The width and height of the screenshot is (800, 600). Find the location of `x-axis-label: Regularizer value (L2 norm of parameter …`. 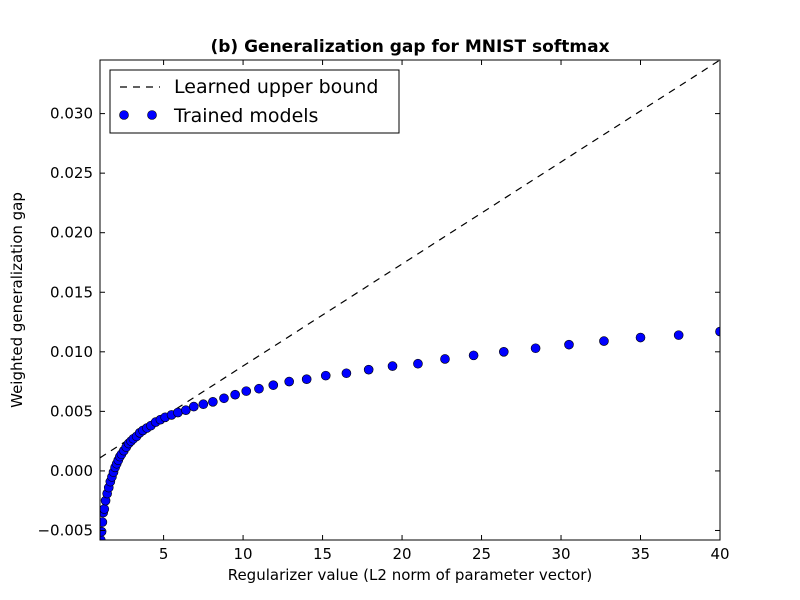

x-axis-label: Regularizer value (L2 norm of parameter … is located at coordinates (410, 575).